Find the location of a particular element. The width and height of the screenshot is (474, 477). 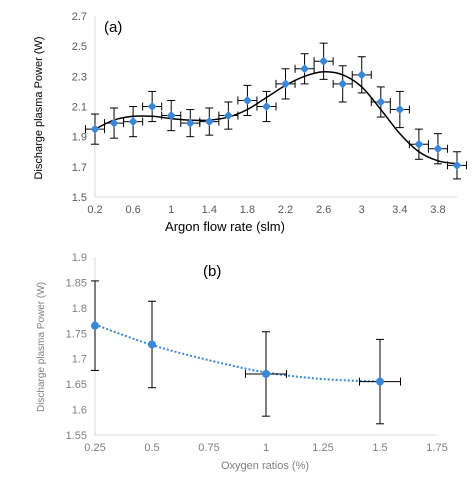

y-tick-label: 1.5 is located at coordinates (79, 198).